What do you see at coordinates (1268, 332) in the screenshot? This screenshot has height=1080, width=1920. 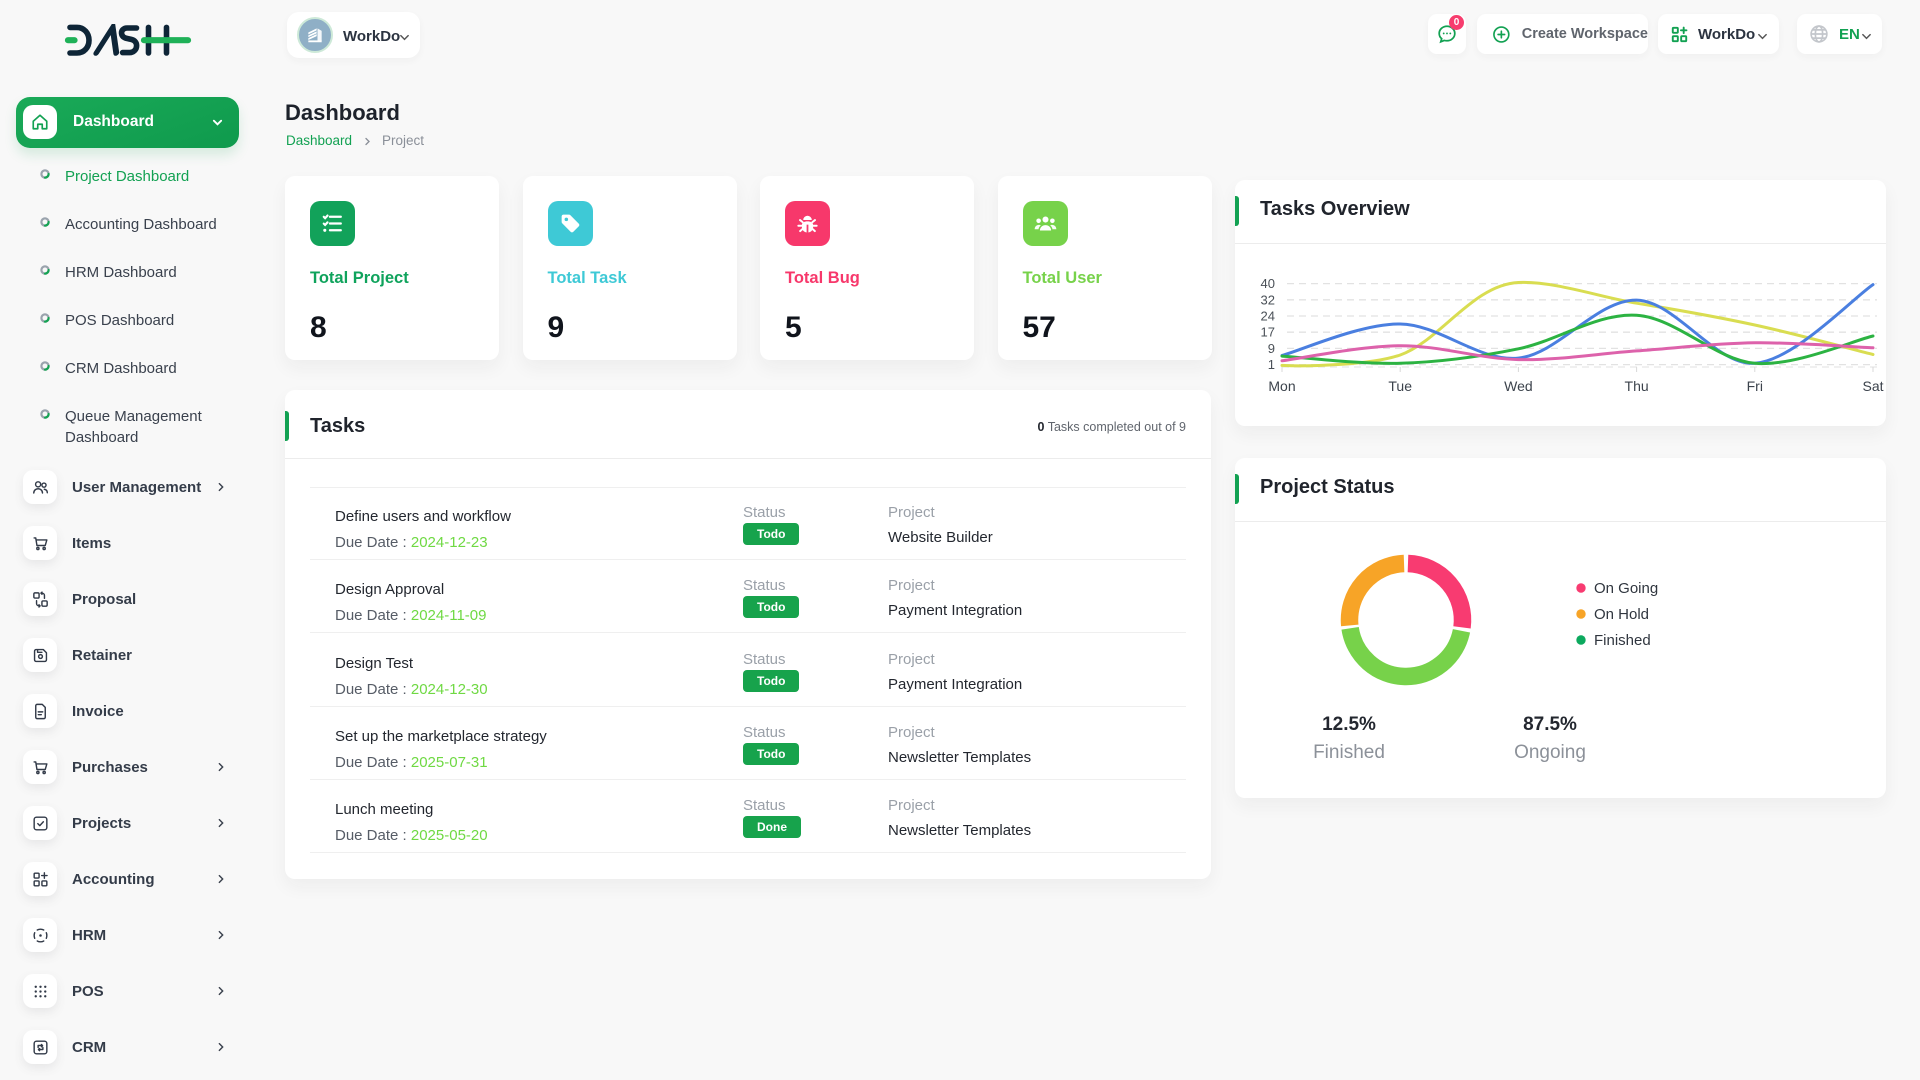 I see `svg-text: 17` at bounding box center [1268, 332].